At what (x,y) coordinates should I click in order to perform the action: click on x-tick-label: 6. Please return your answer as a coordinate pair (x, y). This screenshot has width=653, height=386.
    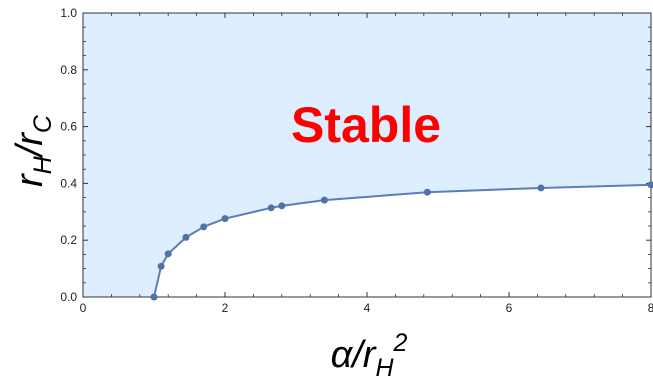
    Looking at the image, I should click on (509, 308).